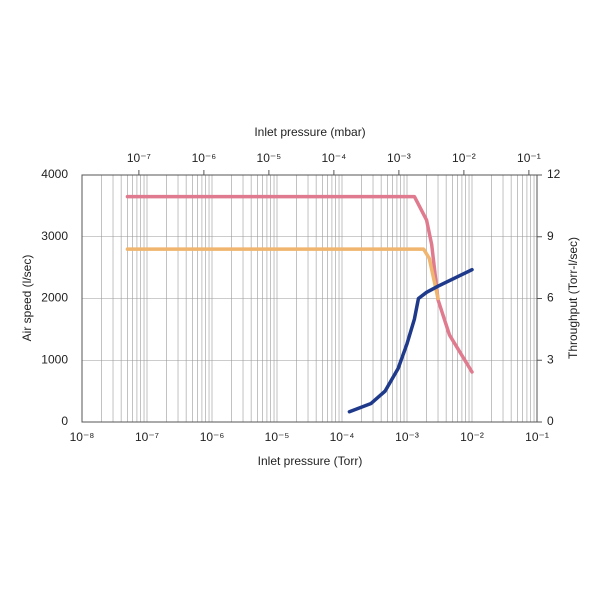 This screenshot has height=605, width=600. I want to click on y2-axis-label: Throughput (Torr-l/sec), so click(573, 298).